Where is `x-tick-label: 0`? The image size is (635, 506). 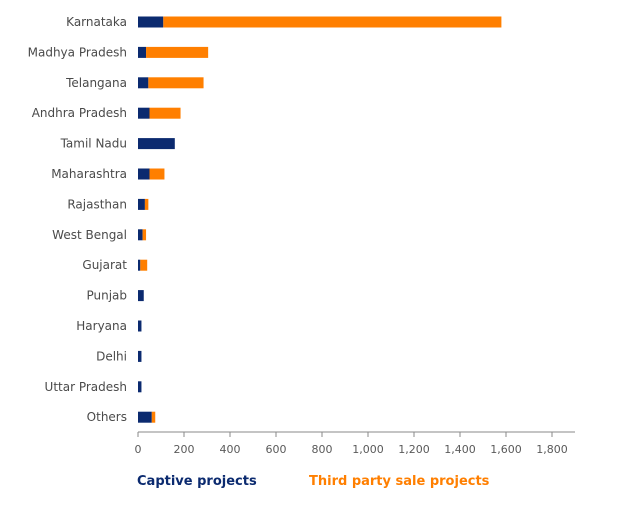 x-tick-label: 0 is located at coordinates (138, 449).